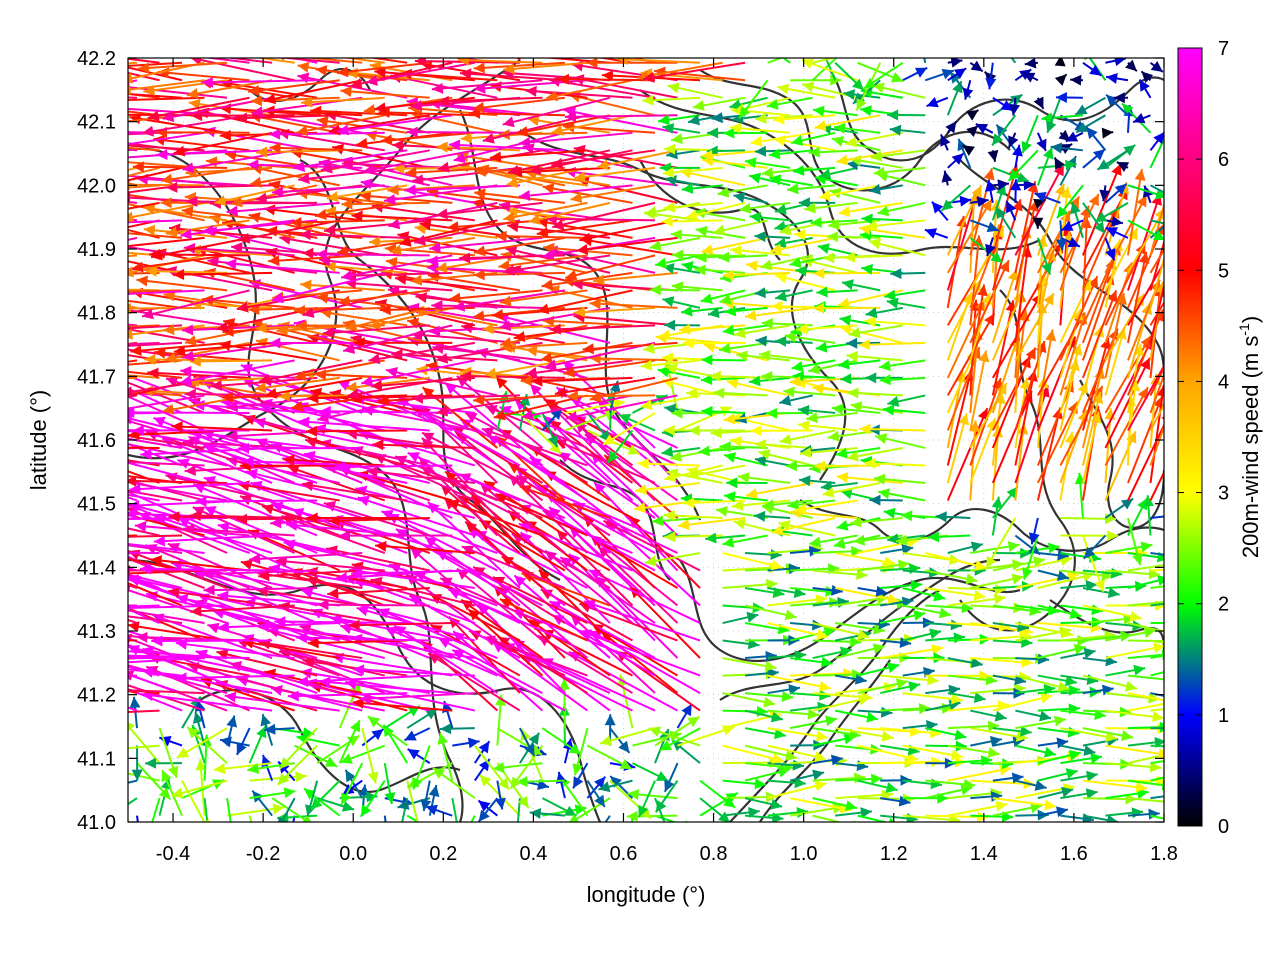 This screenshot has height=960, width=1280. What do you see at coordinates (96, 505) in the screenshot?
I see `y-tick-label: 41.5` at bounding box center [96, 505].